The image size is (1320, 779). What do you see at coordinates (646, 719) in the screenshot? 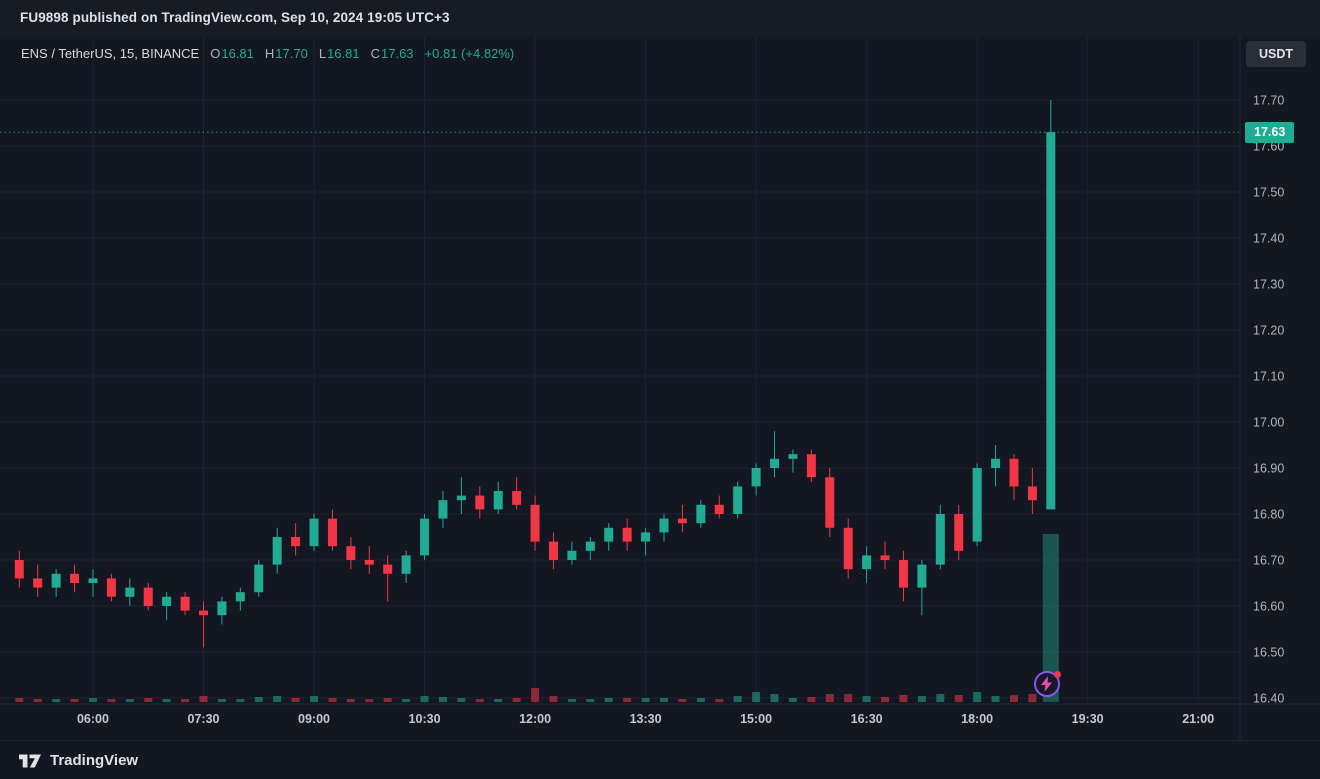
I see `svg-text: 13:30` at bounding box center [646, 719].